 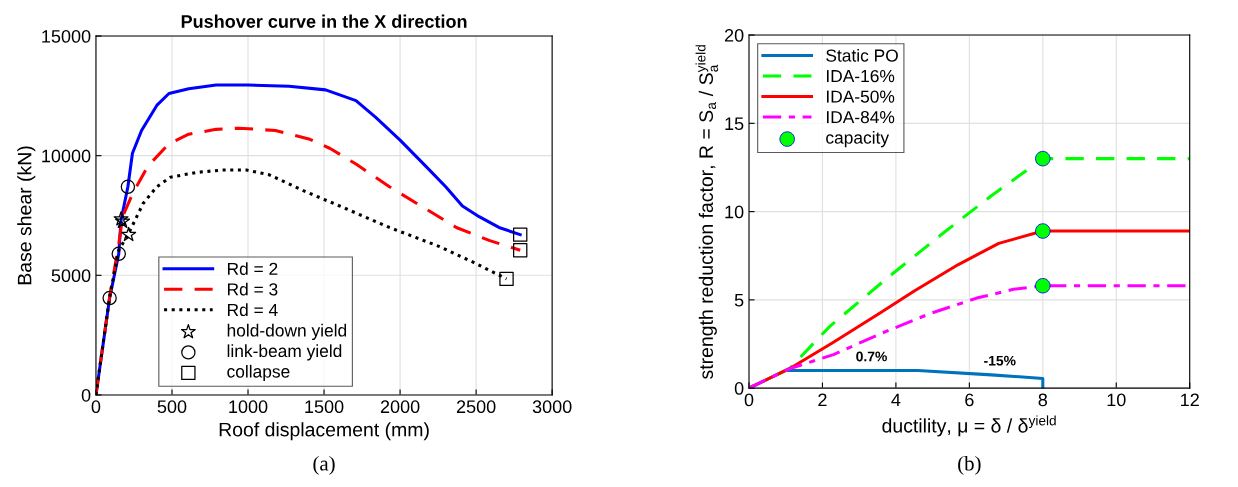 What do you see at coordinates (822, 400) in the screenshot?
I see `x-tick-label: 2` at bounding box center [822, 400].